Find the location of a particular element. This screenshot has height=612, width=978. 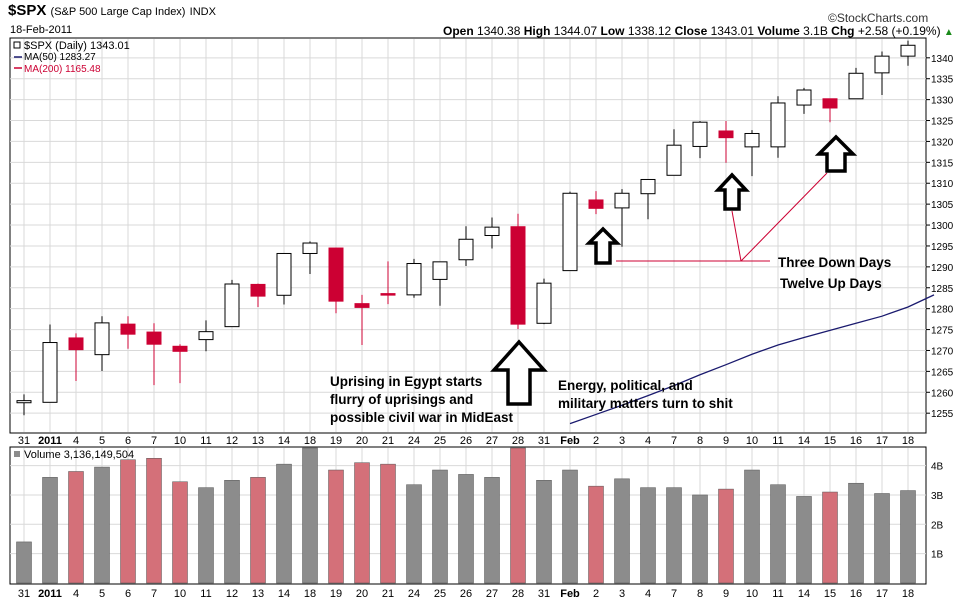

date-tick-label: 9 is located at coordinates (726, 441).